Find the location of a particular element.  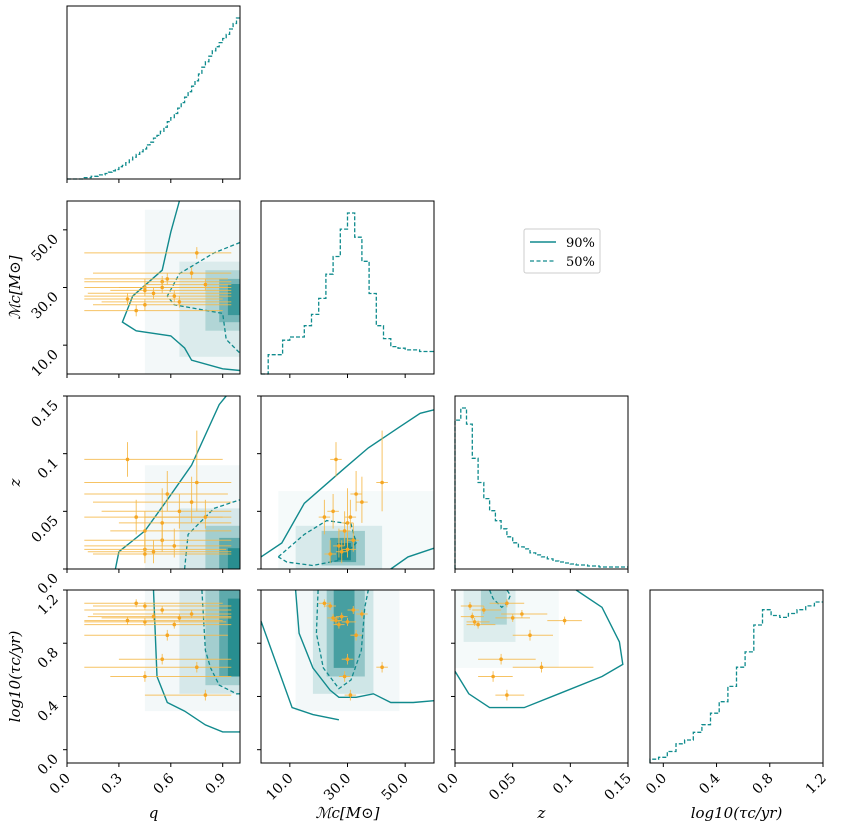

x-tick-label: 0.8 is located at coordinates (763, 784).